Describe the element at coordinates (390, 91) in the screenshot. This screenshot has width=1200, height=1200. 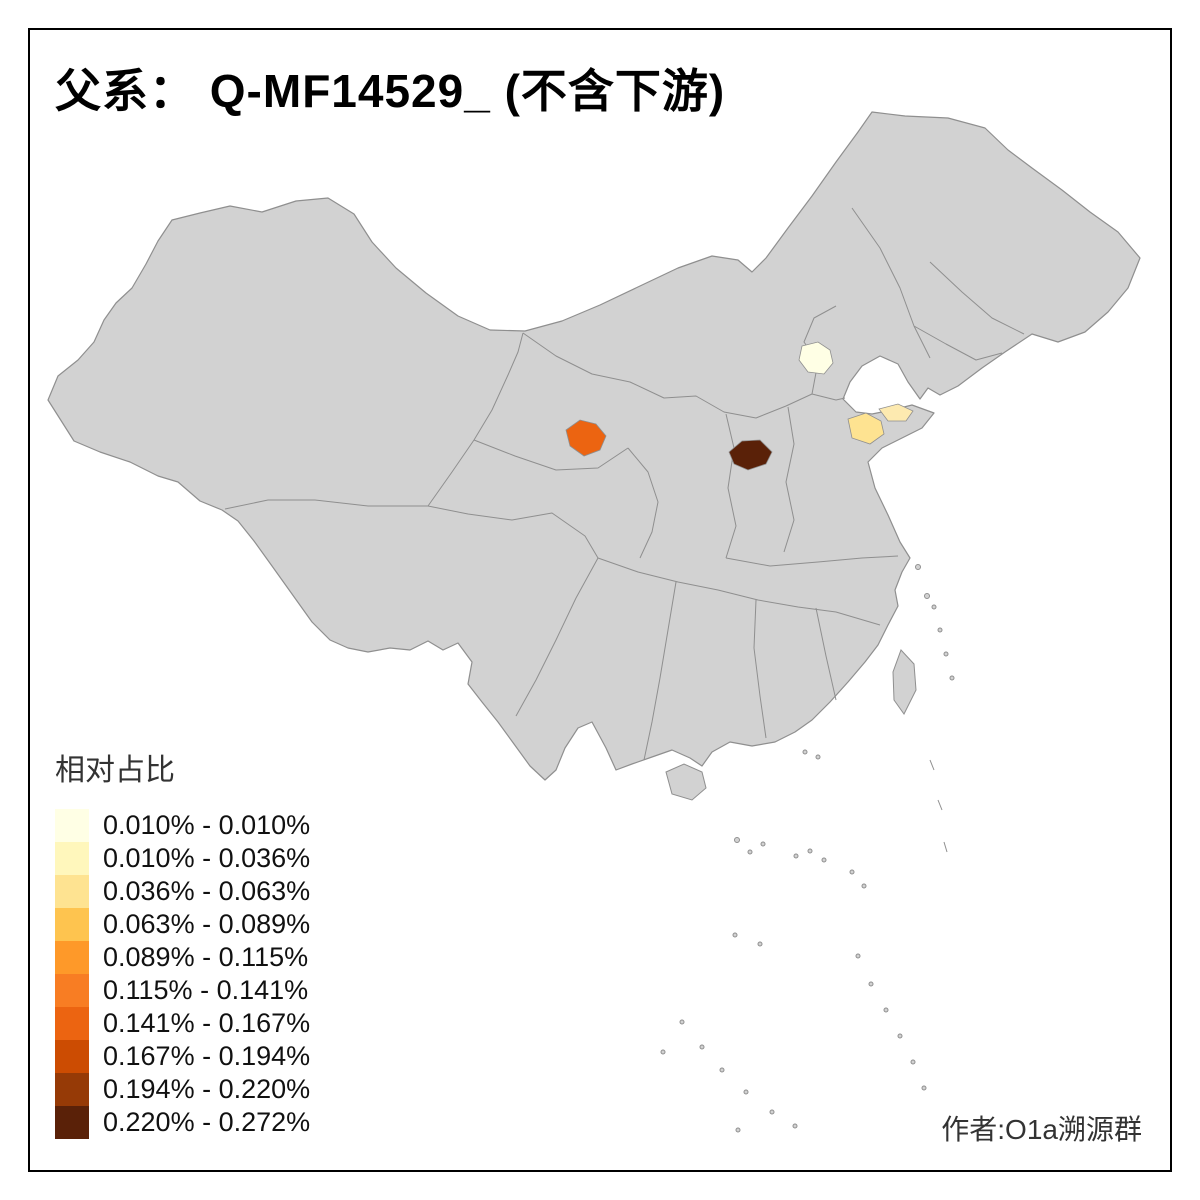
I see `page-title: 父系： Q-MF14529_ (不含下游)` at that location.